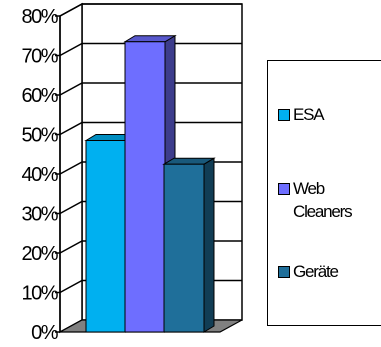 Image resolution: width=381 pixels, height=347 pixels. What do you see at coordinates (39, 96) in the screenshot?
I see `y-tick-label-6: 60%` at bounding box center [39, 96].